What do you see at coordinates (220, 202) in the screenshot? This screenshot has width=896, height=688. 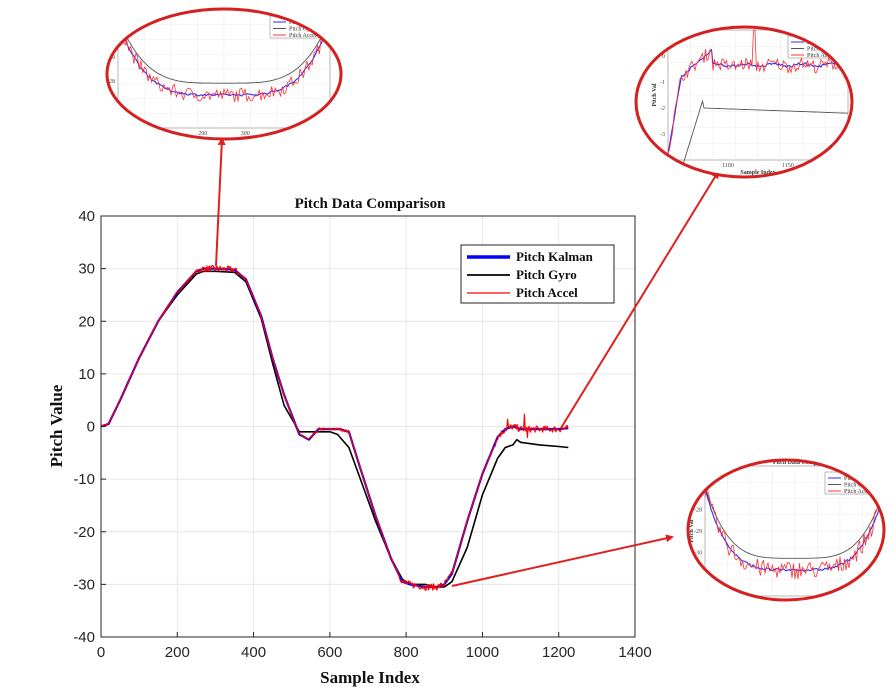 I see `arrow-to-peak-inset` at bounding box center [220, 202].